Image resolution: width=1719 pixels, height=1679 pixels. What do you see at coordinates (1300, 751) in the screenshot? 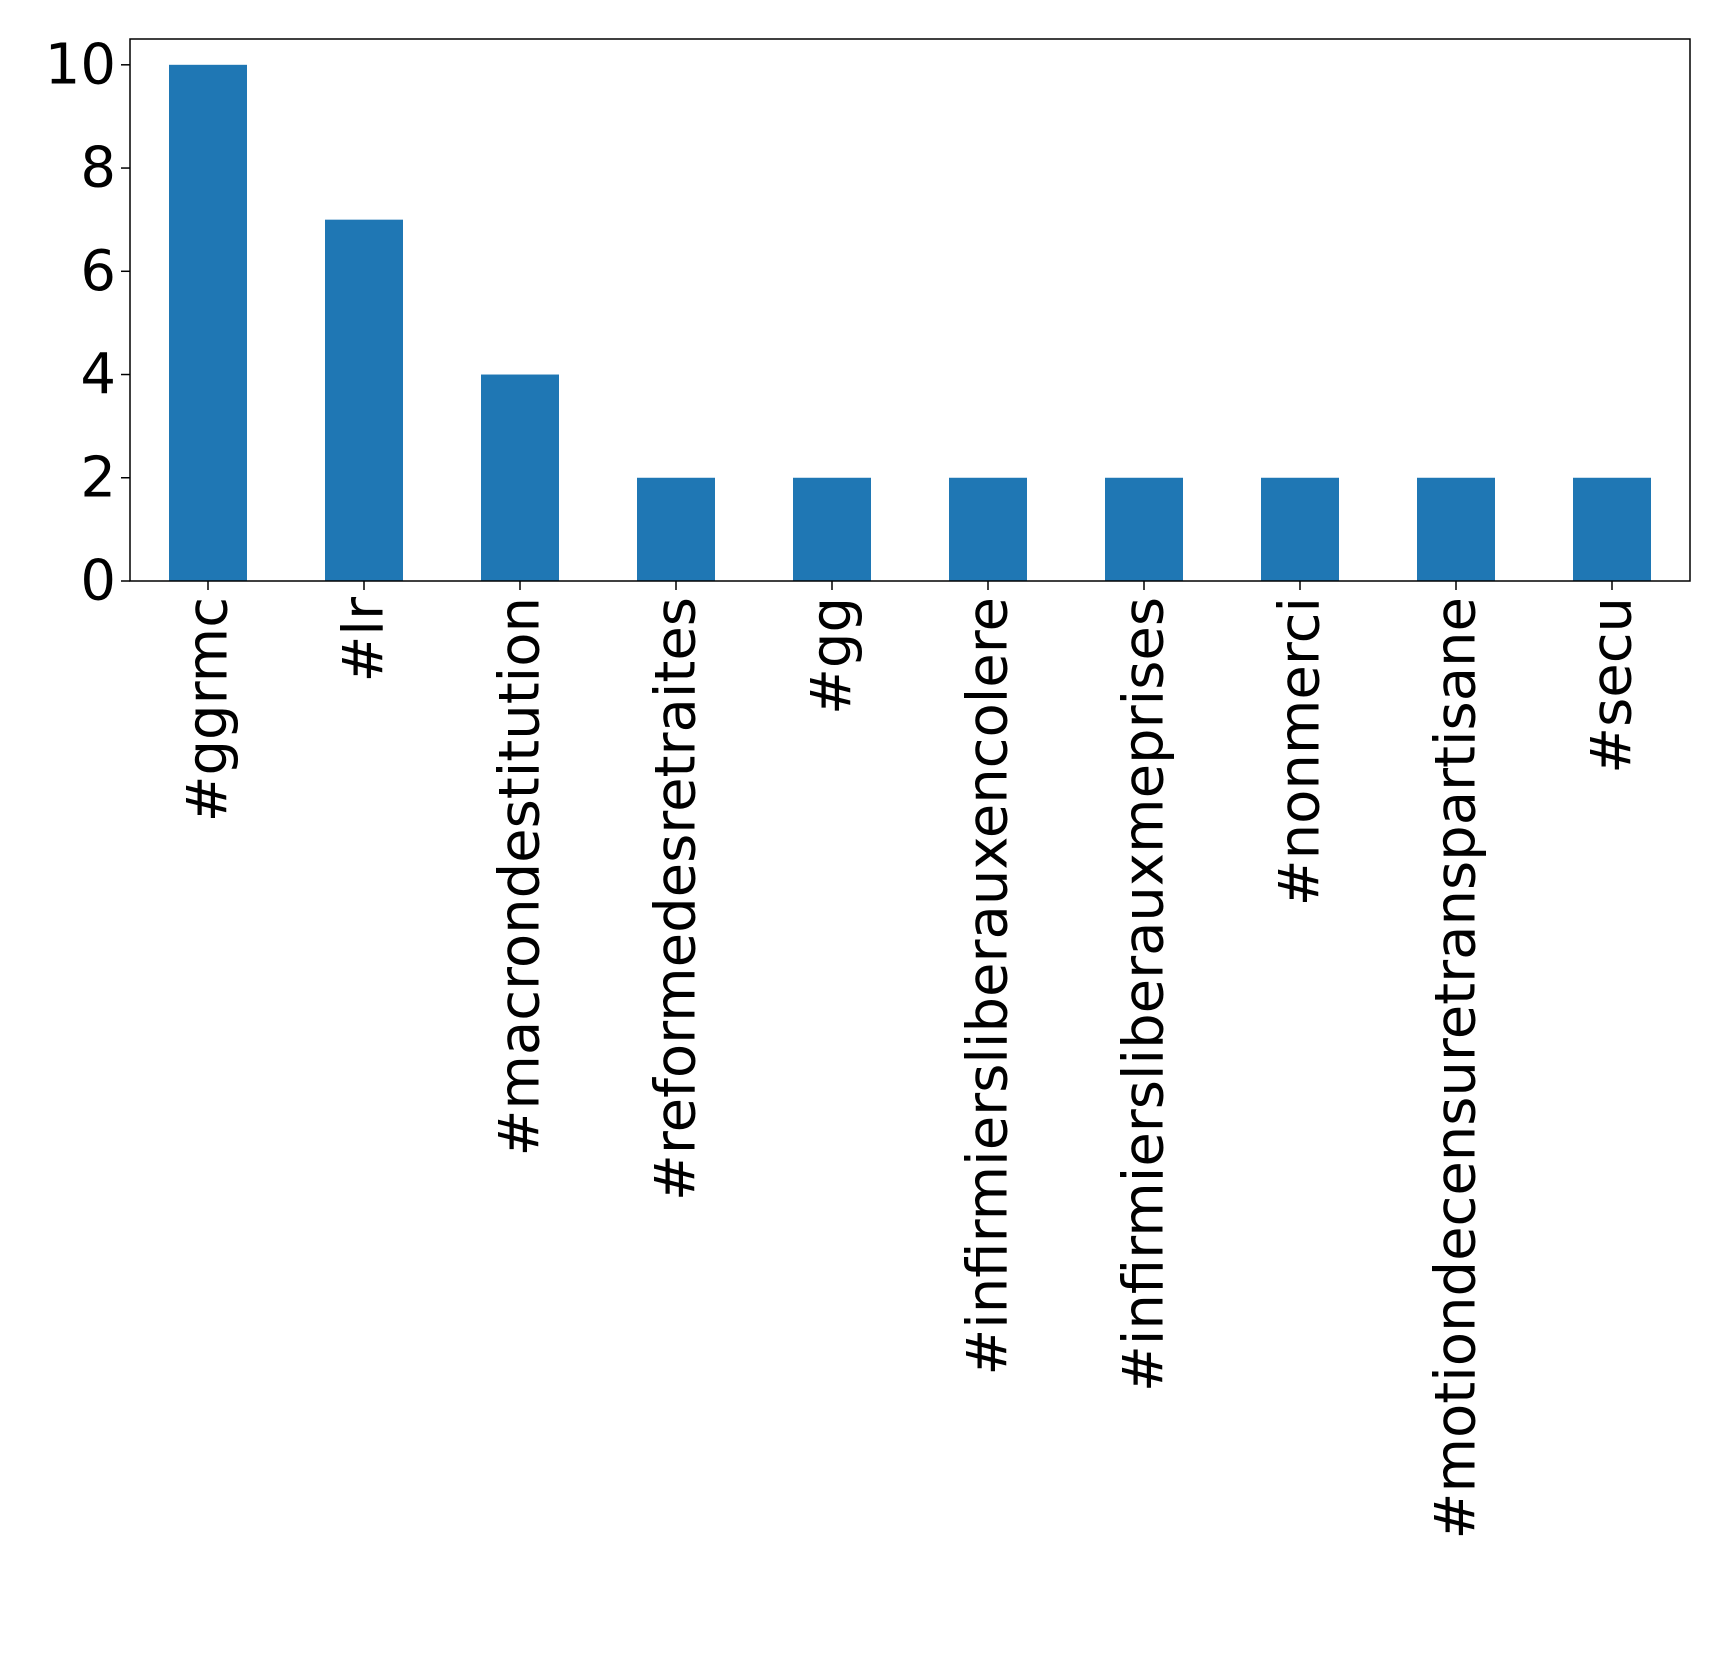
I see `x-tick-label: #nonmerci` at bounding box center [1300, 751].